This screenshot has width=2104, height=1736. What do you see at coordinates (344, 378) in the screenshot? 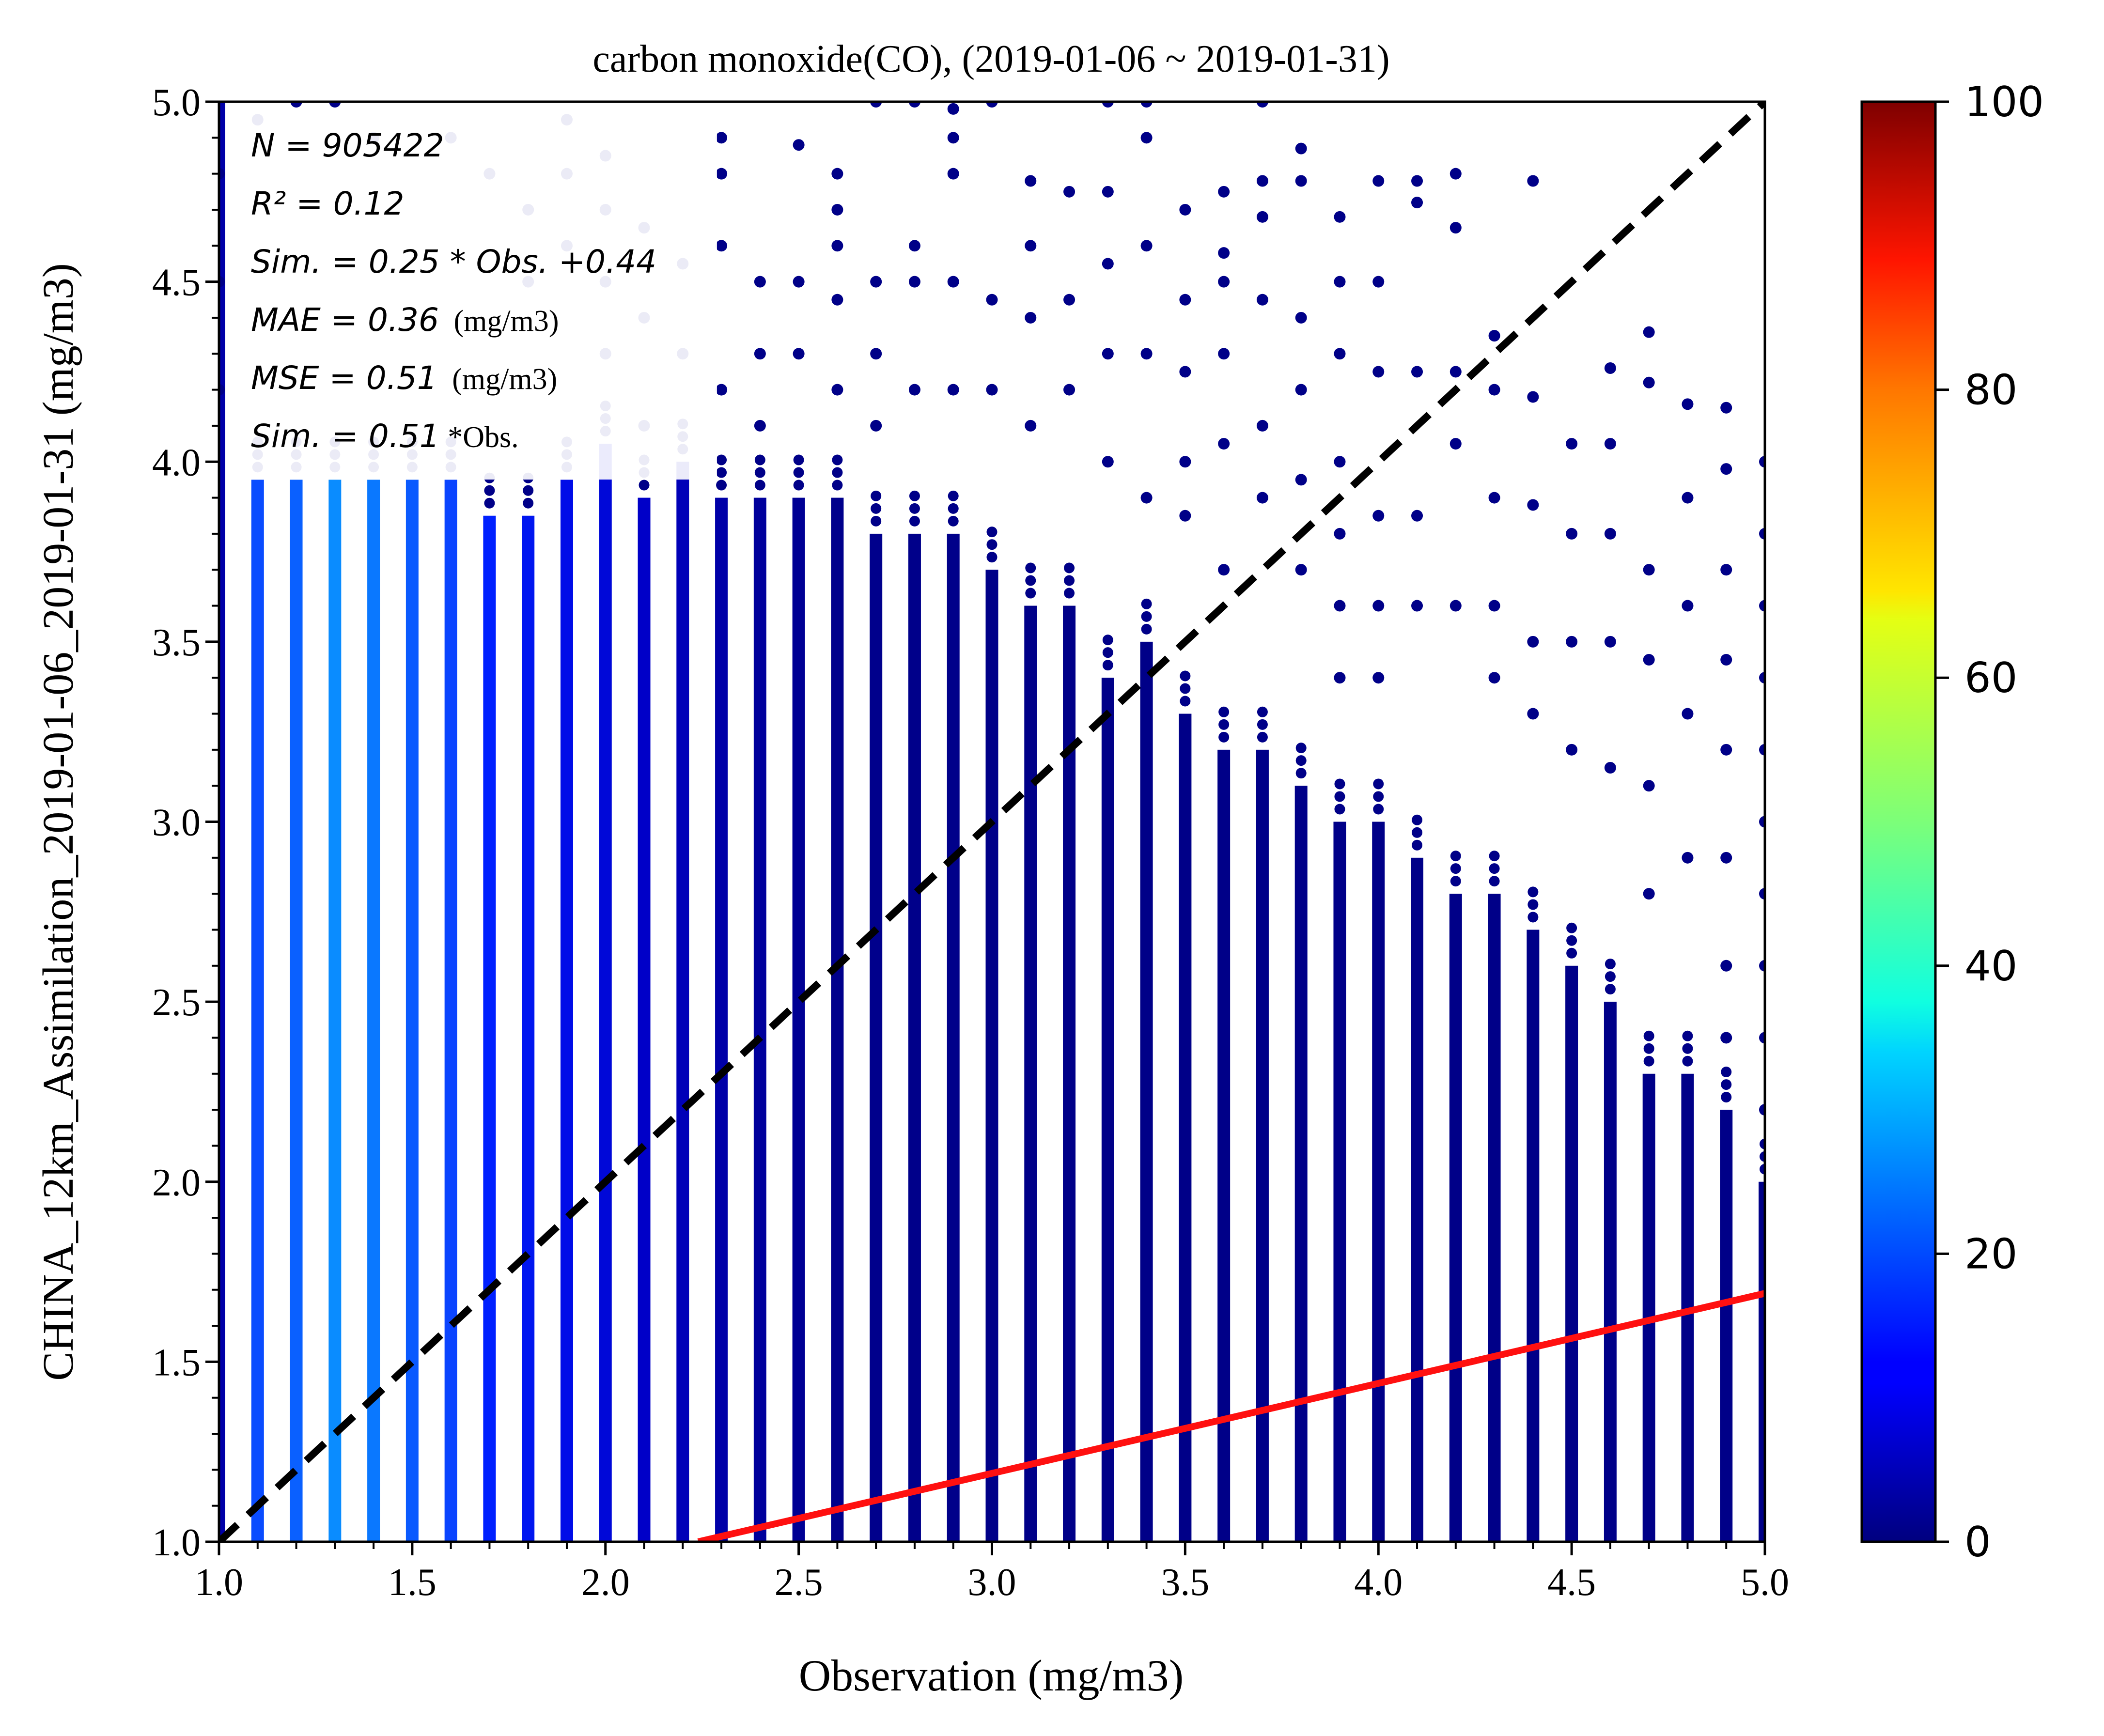
I see `stat-mse-value: MSE = 0.51` at bounding box center [344, 378].